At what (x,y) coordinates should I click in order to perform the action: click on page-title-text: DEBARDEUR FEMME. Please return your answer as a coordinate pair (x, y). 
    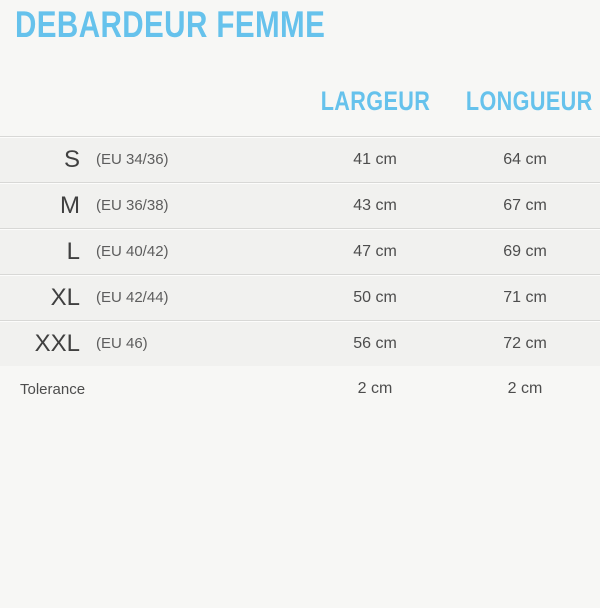
    Looking at the image, I should click on (170, 24).